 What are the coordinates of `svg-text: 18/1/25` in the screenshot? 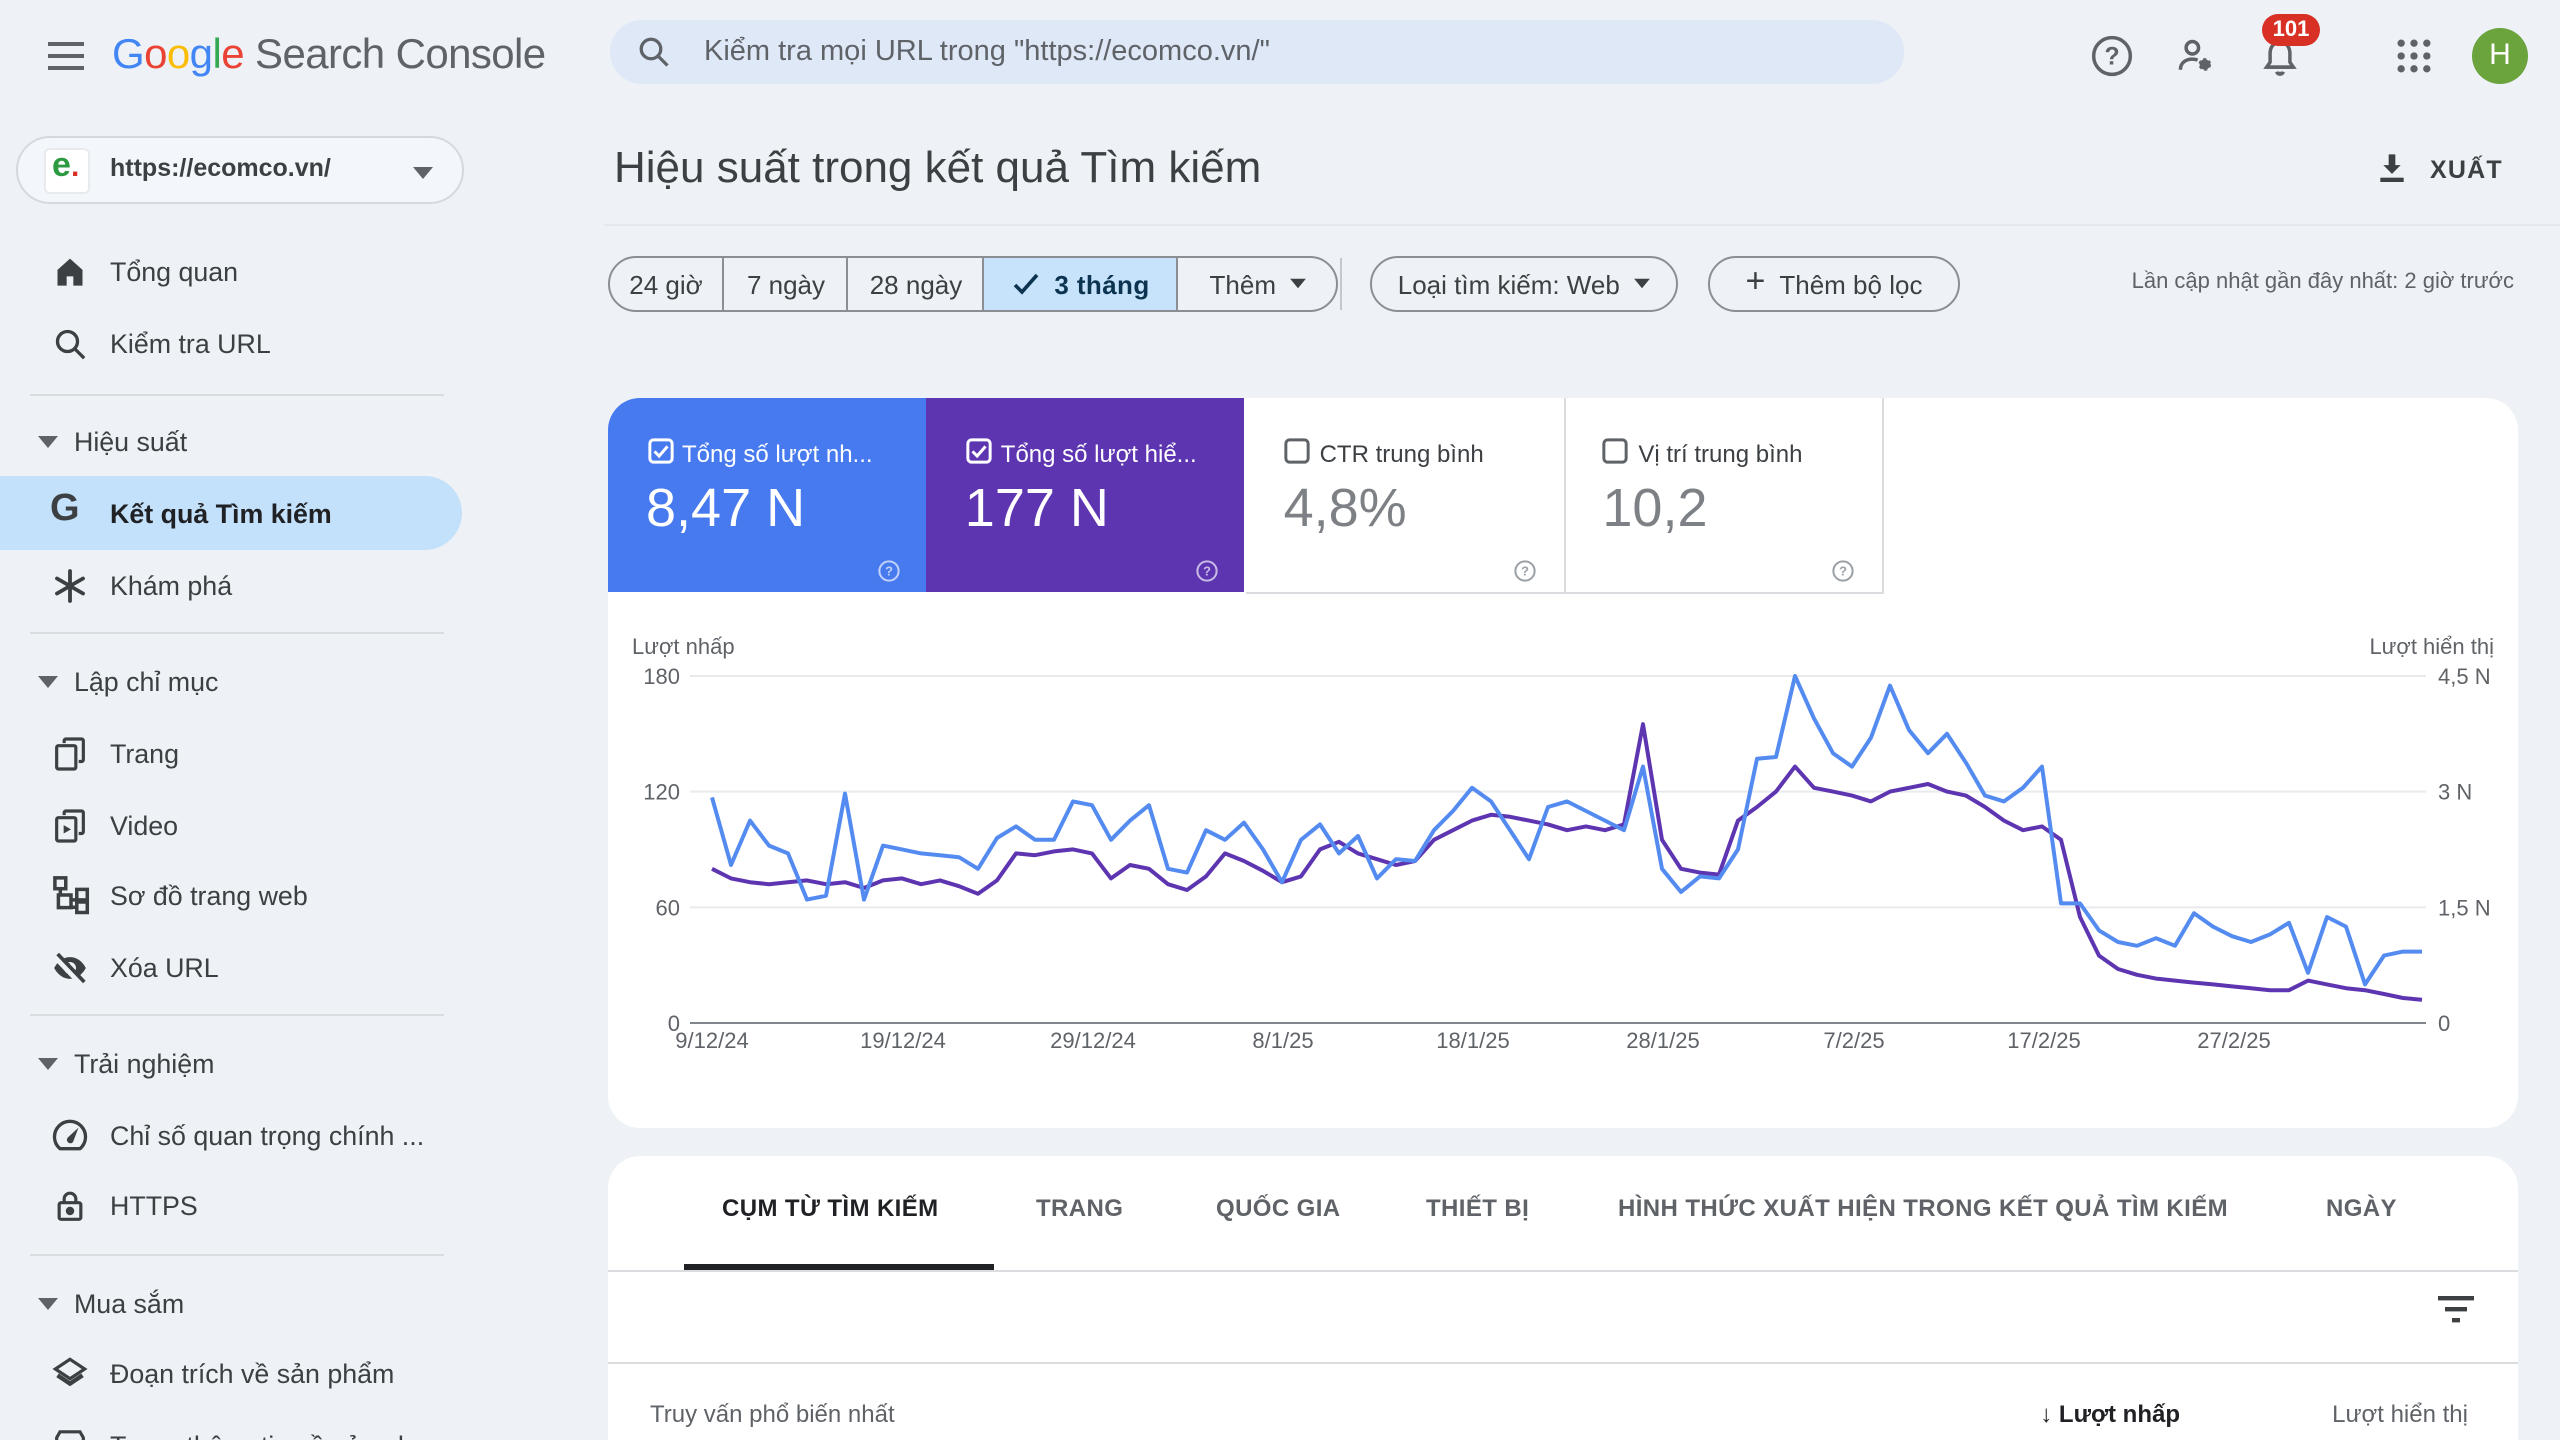 It's located at (1472, 1040).